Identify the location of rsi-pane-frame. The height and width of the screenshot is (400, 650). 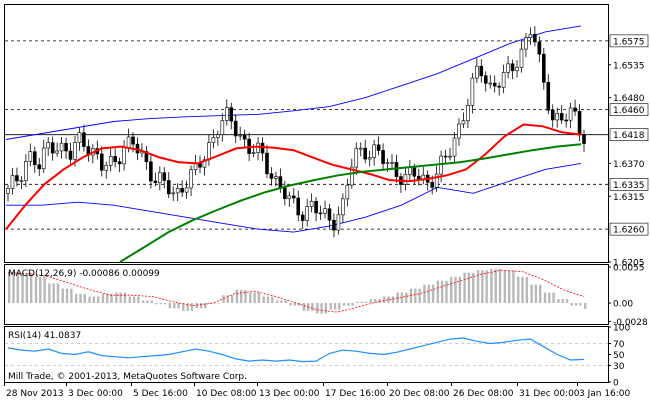
(306, 354).